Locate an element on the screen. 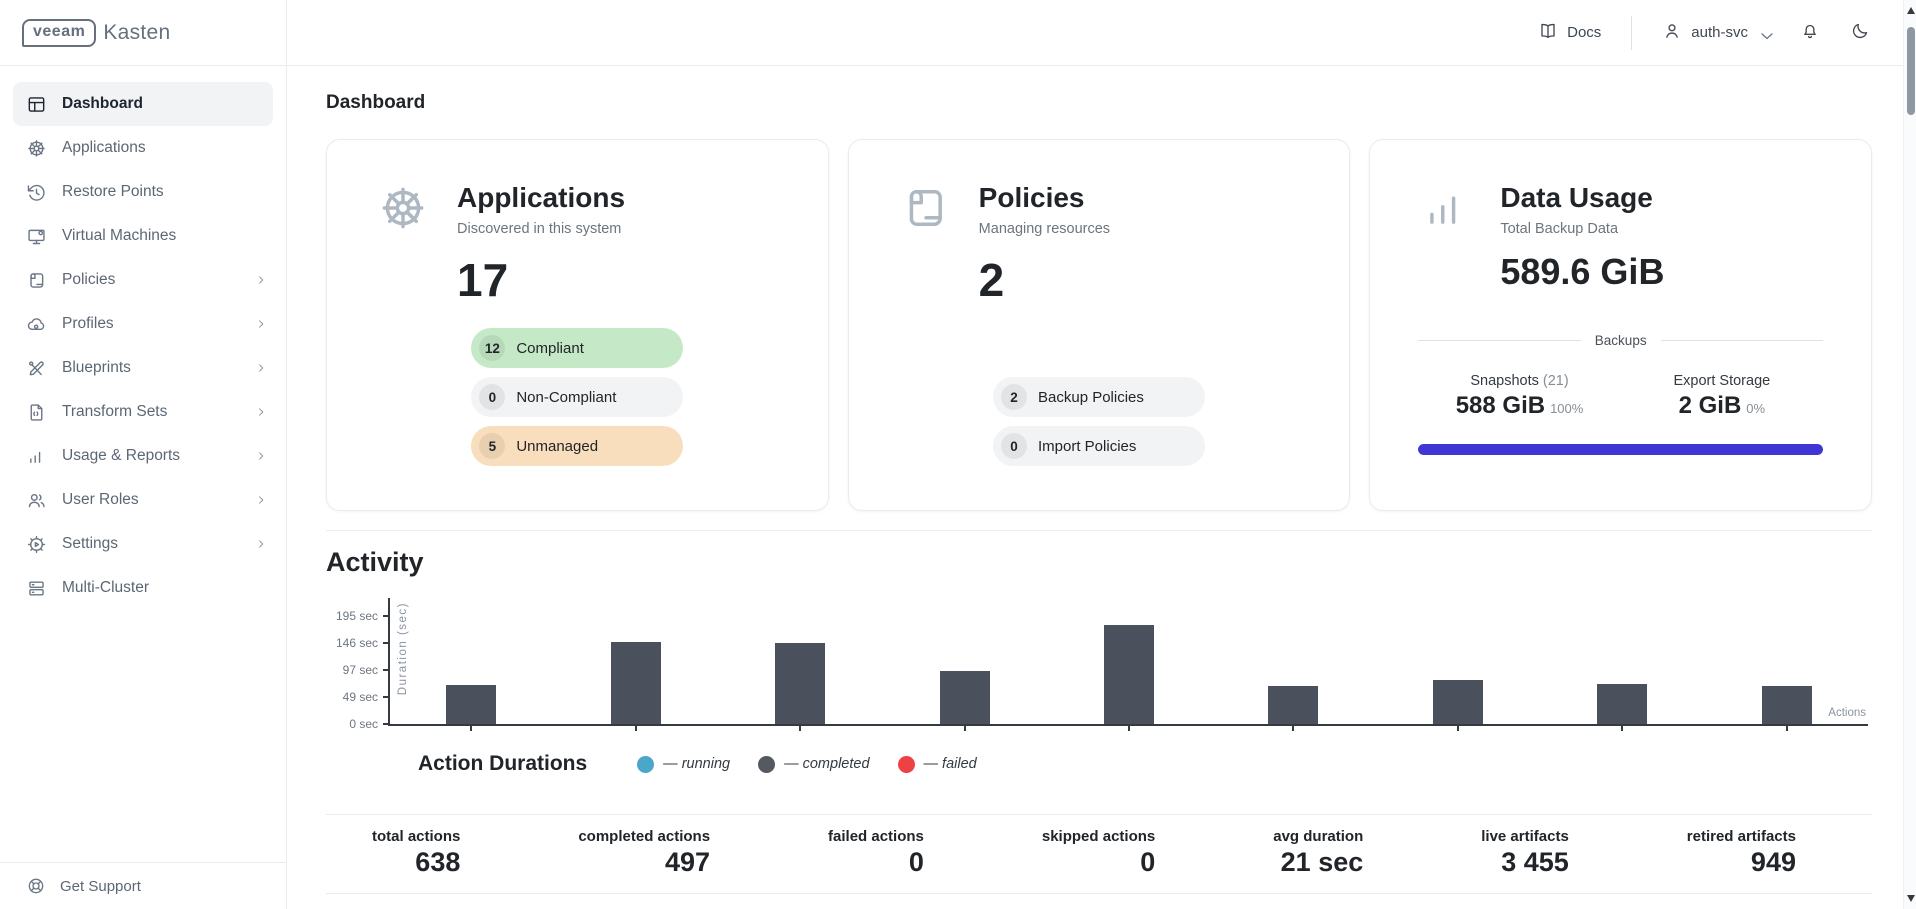  transform-icon is located at coordinates (36, 412).